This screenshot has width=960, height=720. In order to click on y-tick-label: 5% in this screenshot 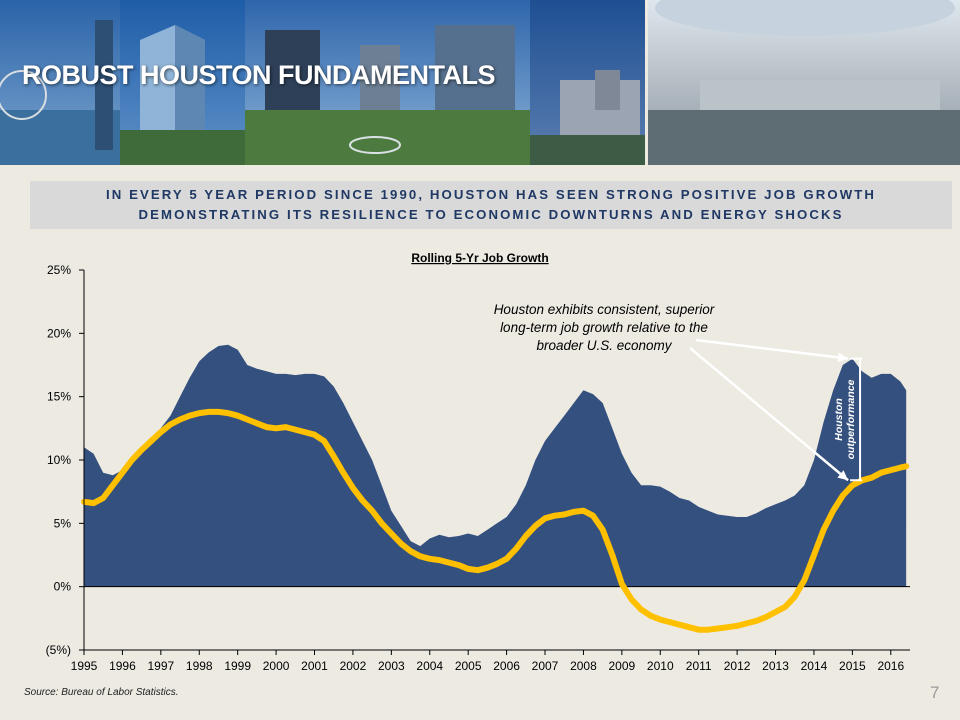, I will do `click(63, 523)`.